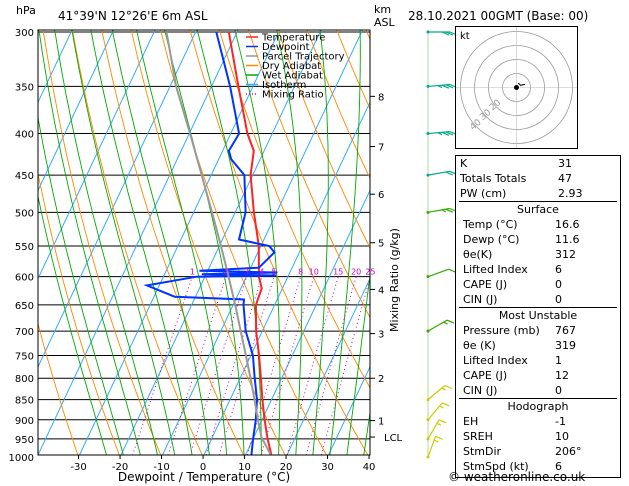 The width and height of the screenshot is (629, 486). Describe the element at coordinates (381, 97) in the screenshot. I see `km-tick-label: 8` at that location.